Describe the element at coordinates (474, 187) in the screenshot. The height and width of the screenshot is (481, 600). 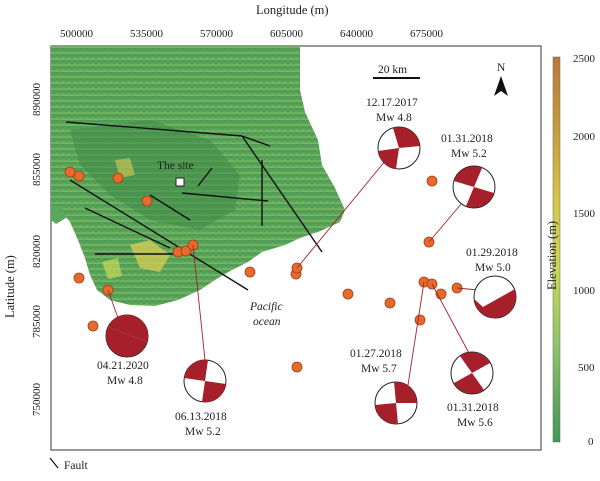
I see `beachball-01-31-2018-a` at that location.